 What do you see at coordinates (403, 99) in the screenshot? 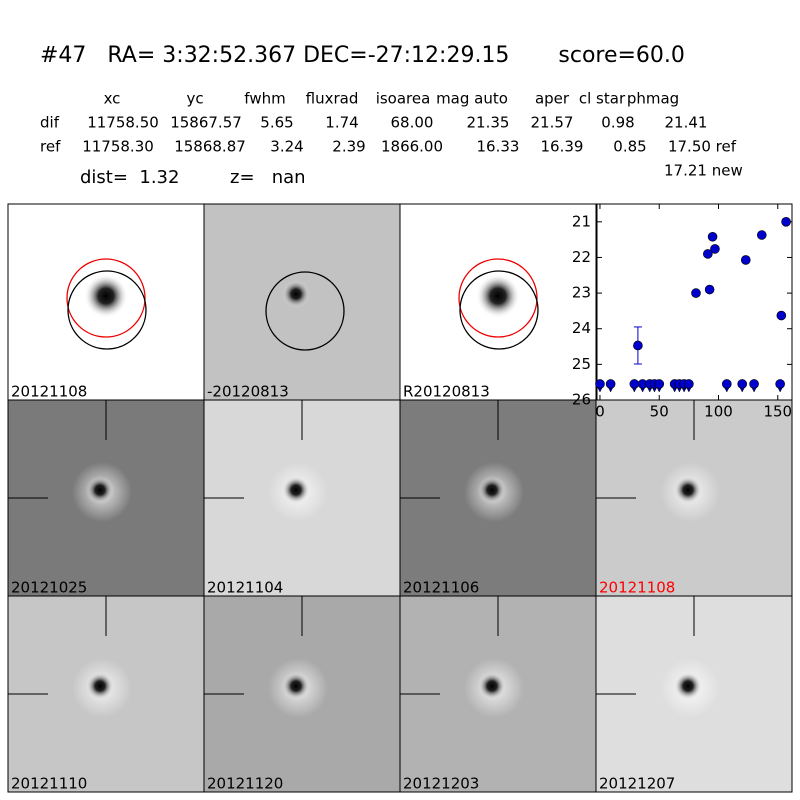
I see `column-header: isoarea` at bounding box center [403, 99].